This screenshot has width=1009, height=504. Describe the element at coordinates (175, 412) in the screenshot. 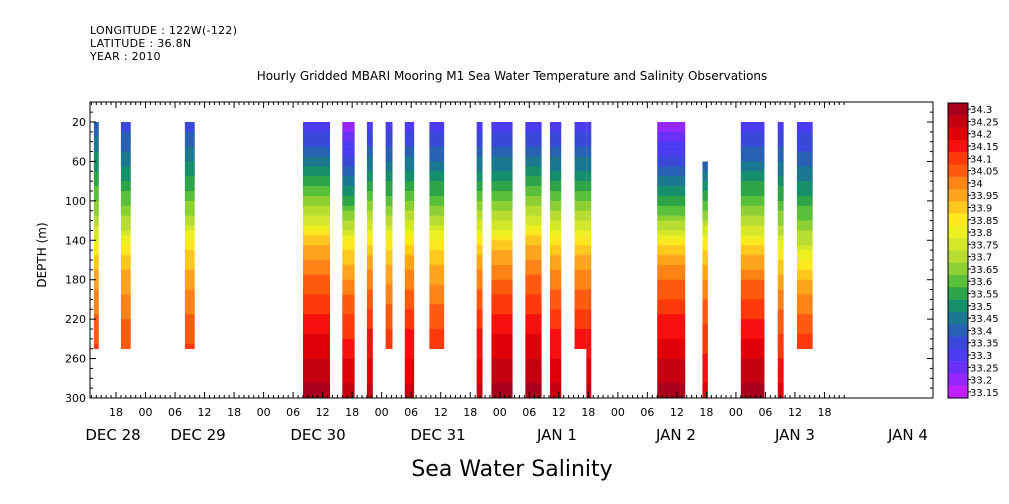

I see `x-hour-label: 06` at that location.